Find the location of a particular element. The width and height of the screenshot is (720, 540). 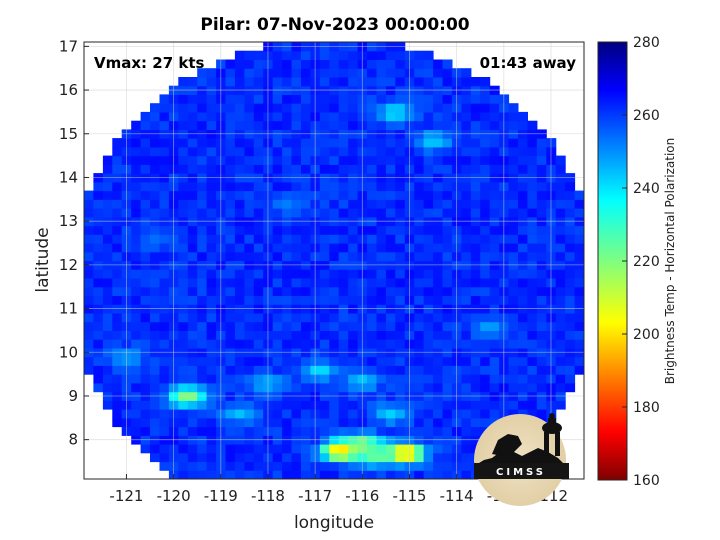

vmax-annotation: Vmax: 27 kts is located at coordinates (149, 63).